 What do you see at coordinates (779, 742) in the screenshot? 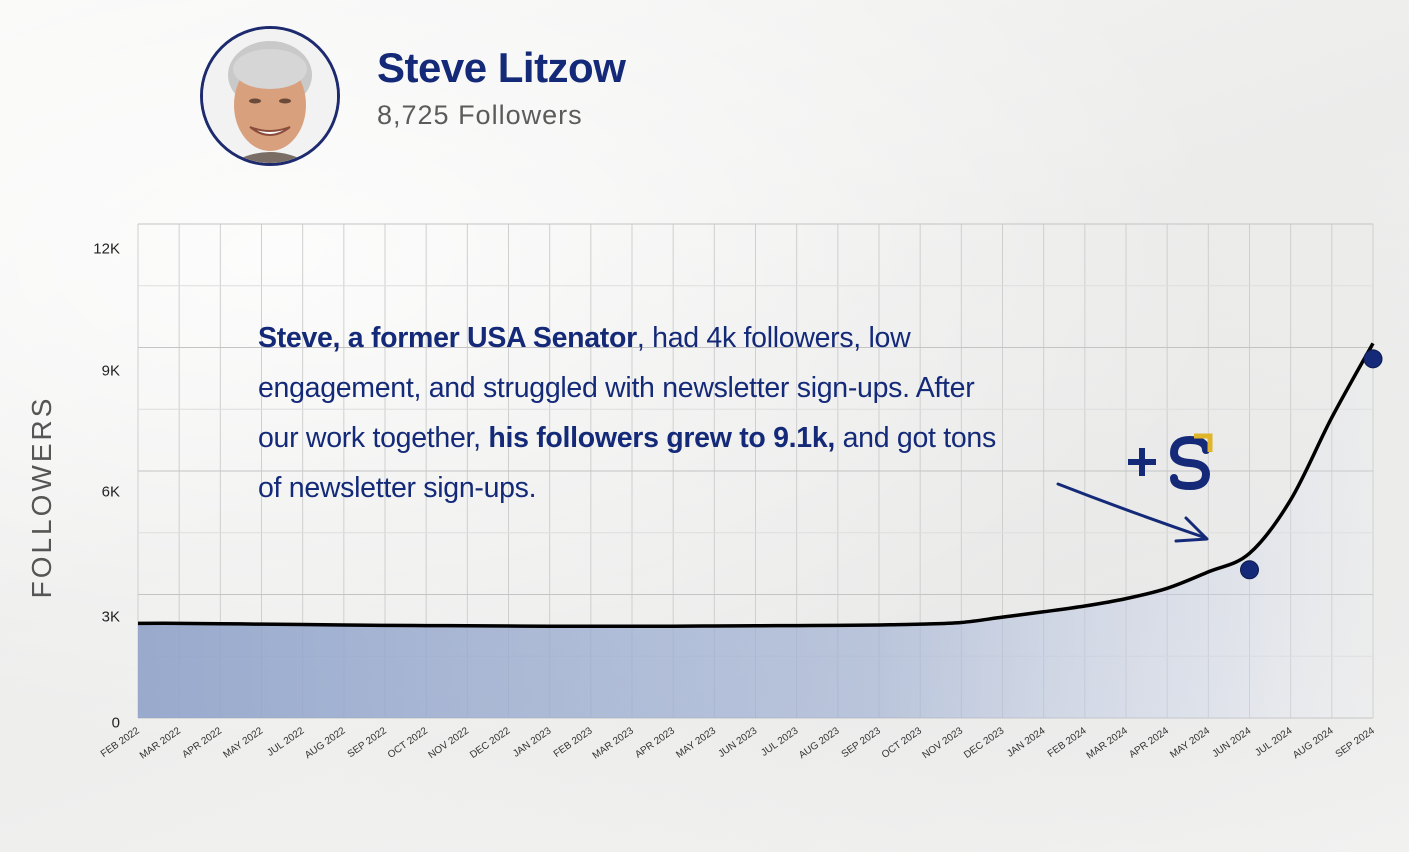
I see `x-tick-label: JUL 2023` at bounding box center [779, 742].